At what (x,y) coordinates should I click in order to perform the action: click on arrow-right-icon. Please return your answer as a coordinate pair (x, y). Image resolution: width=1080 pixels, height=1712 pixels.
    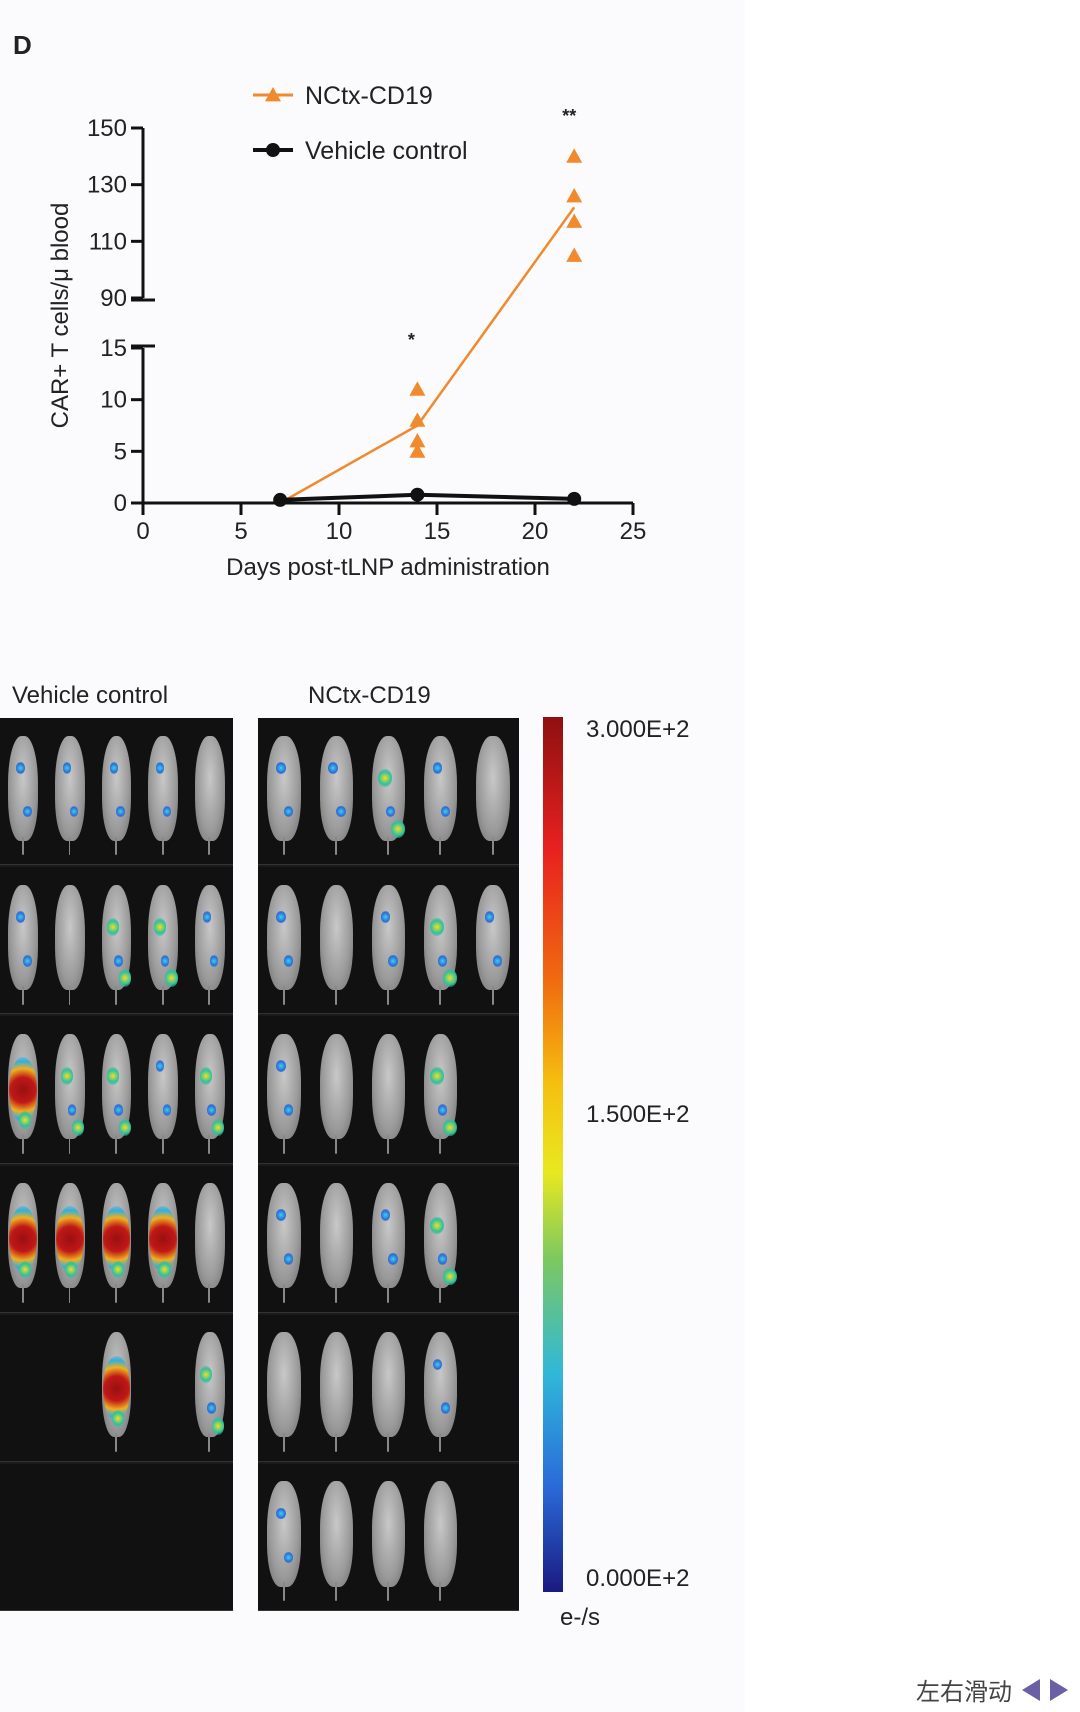
    Looking at the image, I should click on (1059, 1689).